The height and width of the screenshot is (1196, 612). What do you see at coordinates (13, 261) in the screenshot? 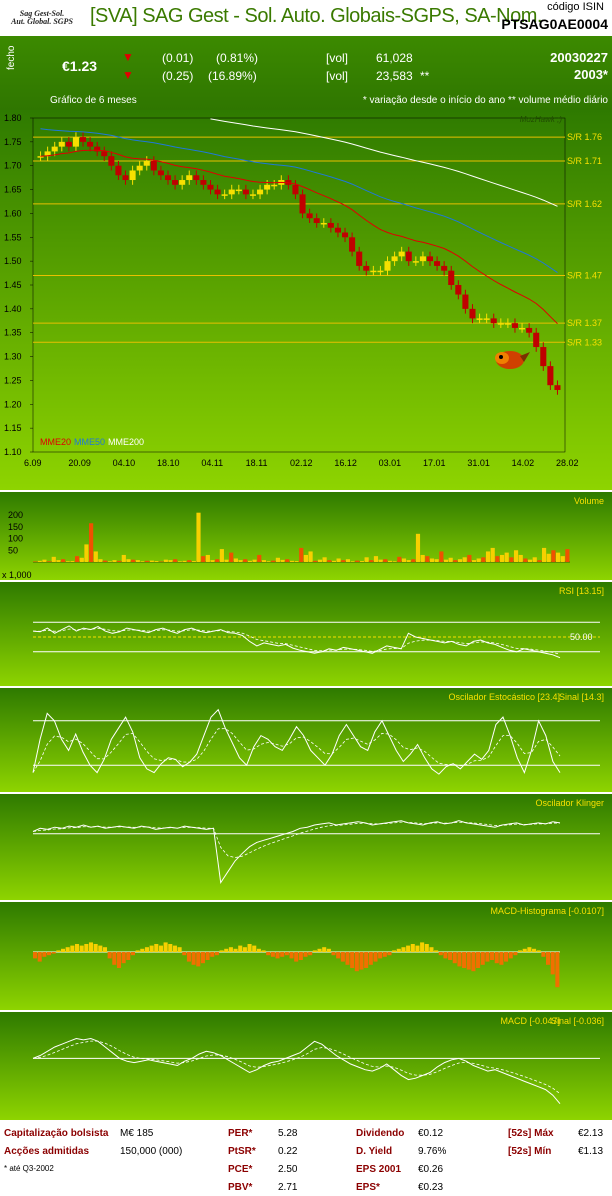
I see `price-y-tick: 1.50` at bounding box center [13, 261].